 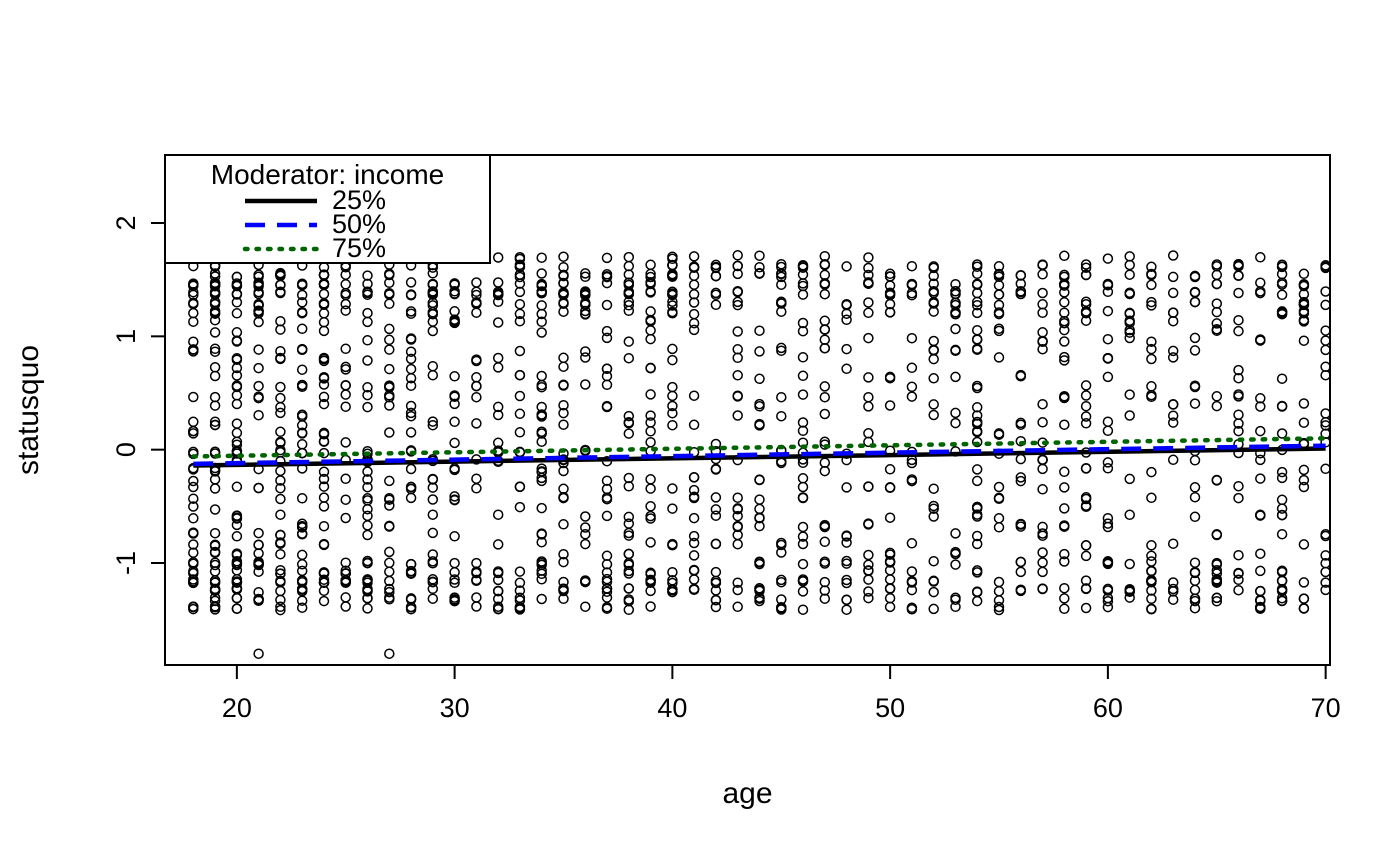 What do you see at coordinates (672, 708) in the screenshot?
I see `x-tick-label: 40` at bounding box center [672, 708].